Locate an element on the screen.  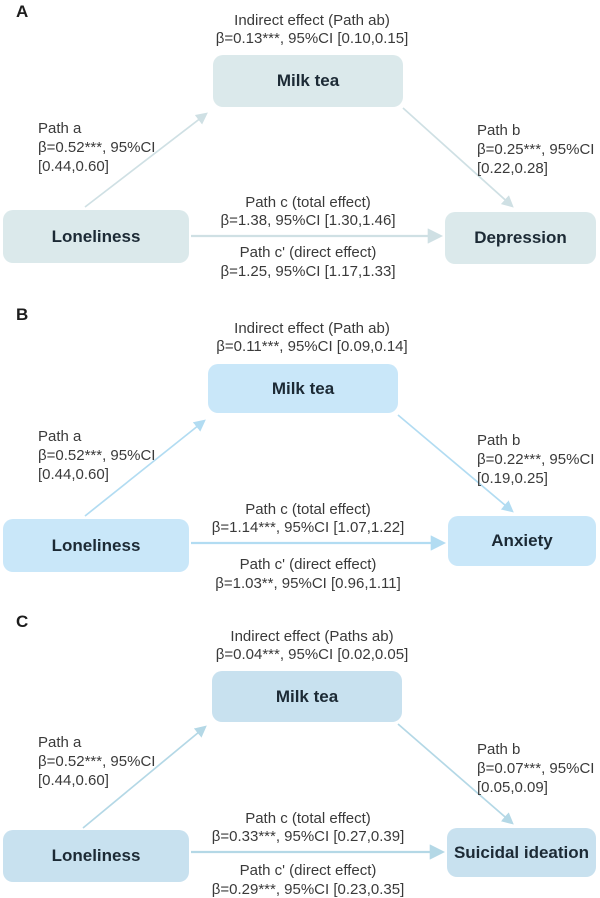
panel-label: C is located at coordinates (22, 621).